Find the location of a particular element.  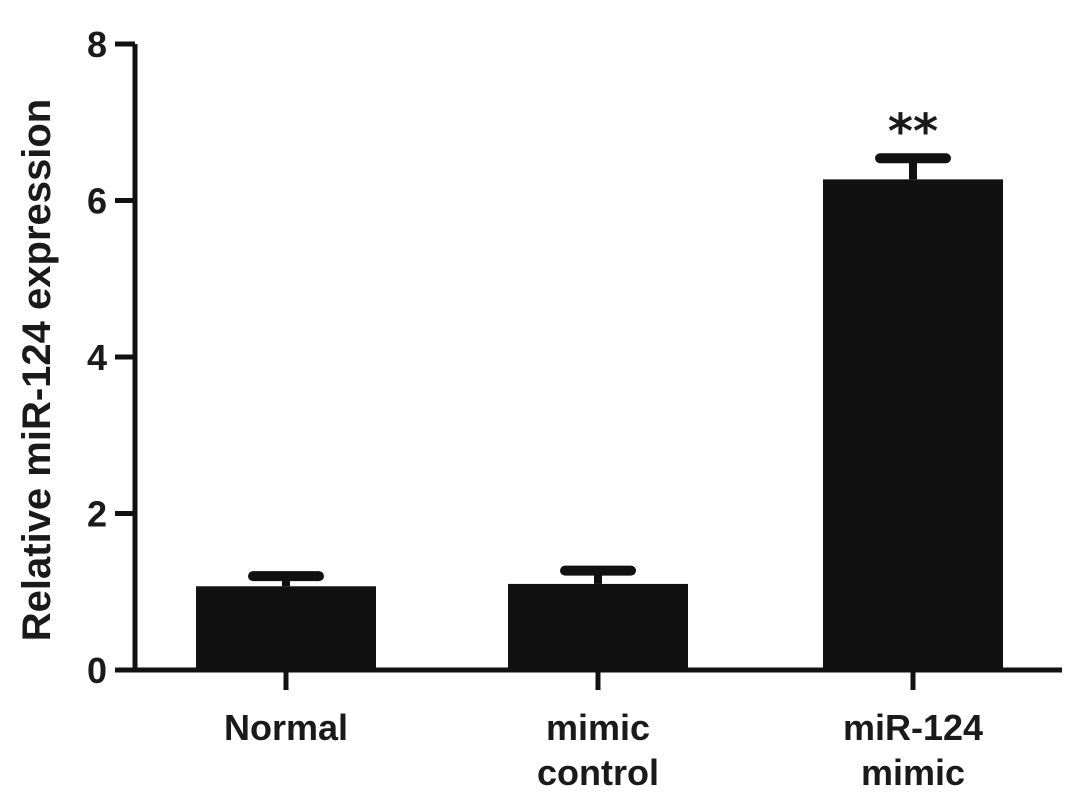

significance-label: ** is located at coordinates (913, 132).